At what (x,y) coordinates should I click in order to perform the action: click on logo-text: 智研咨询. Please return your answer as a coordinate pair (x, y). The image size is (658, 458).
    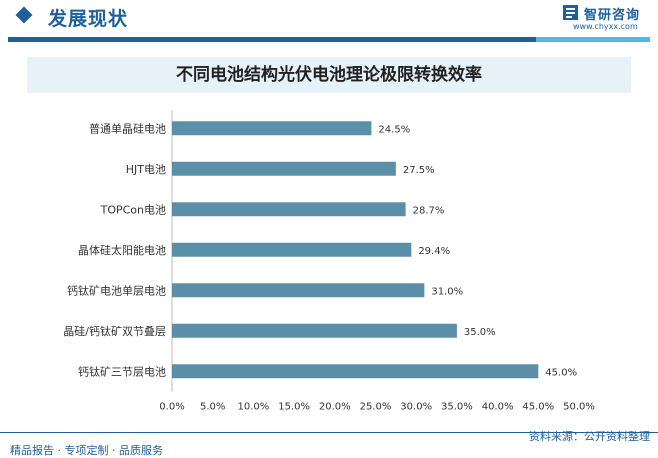
    Looking at the image, I should click on (612, 15).